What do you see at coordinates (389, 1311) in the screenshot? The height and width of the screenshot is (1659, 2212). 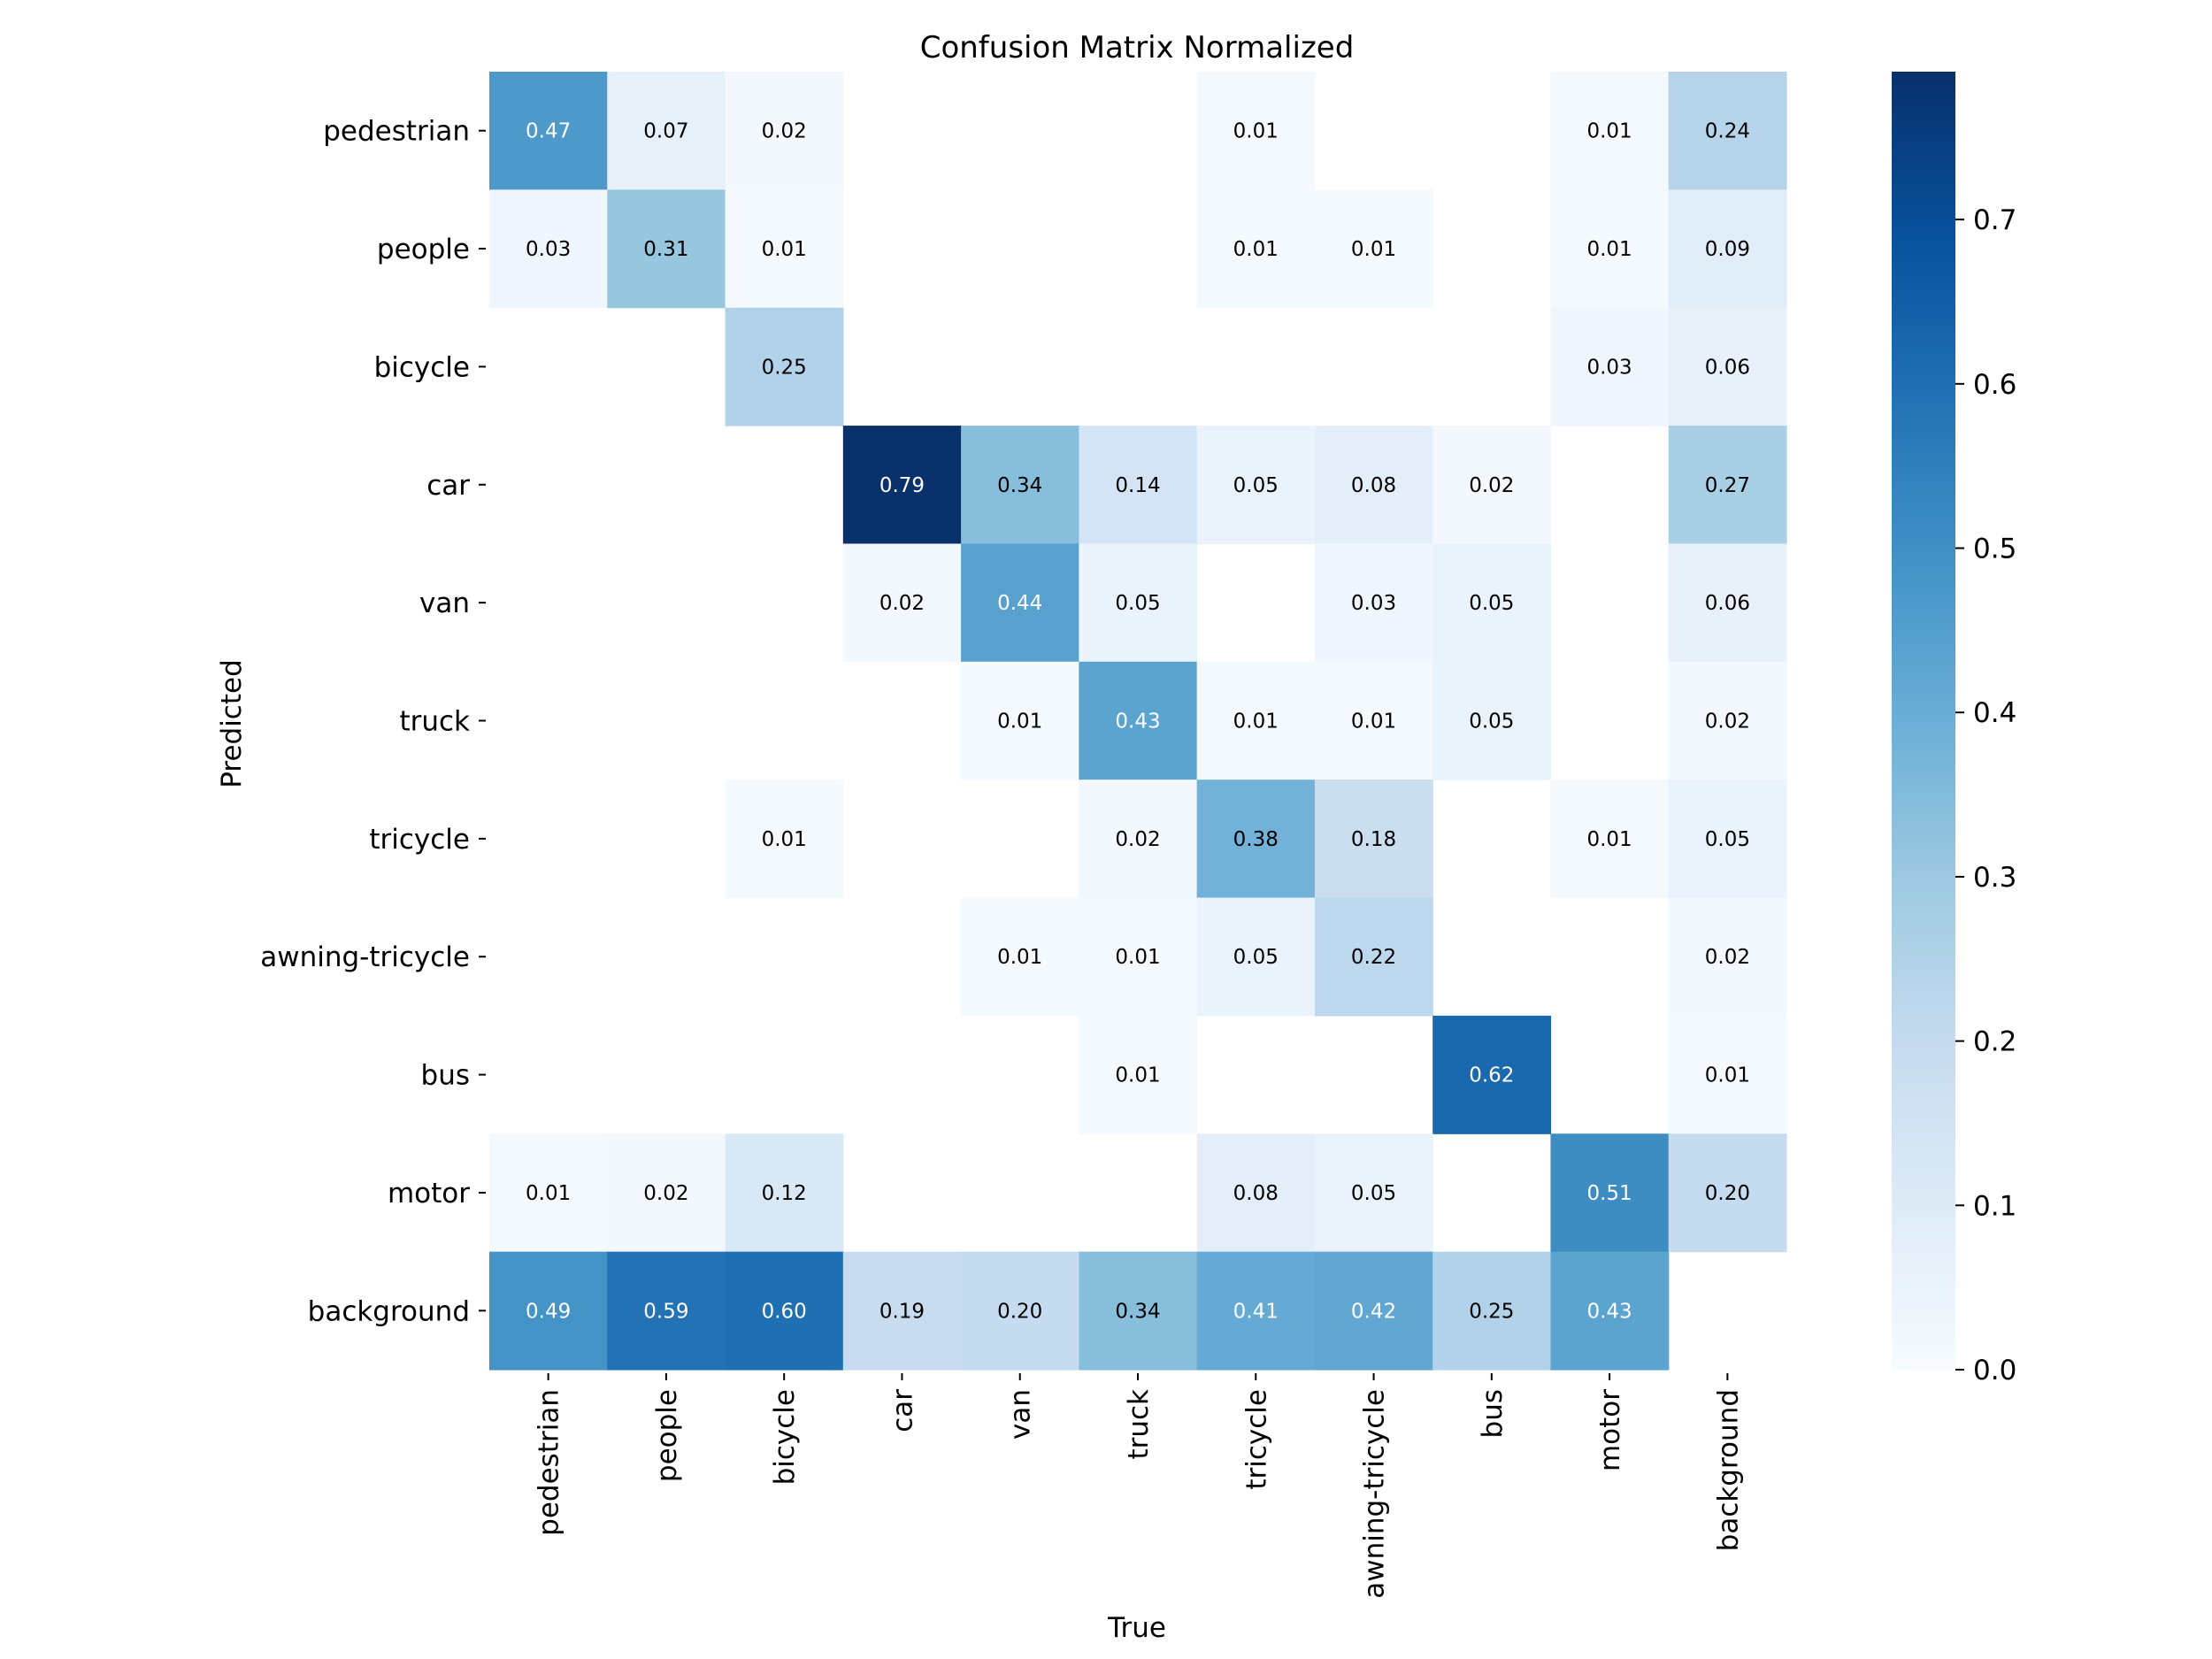 I see `y-tick-label: background` at bounding box center [389, 1311].